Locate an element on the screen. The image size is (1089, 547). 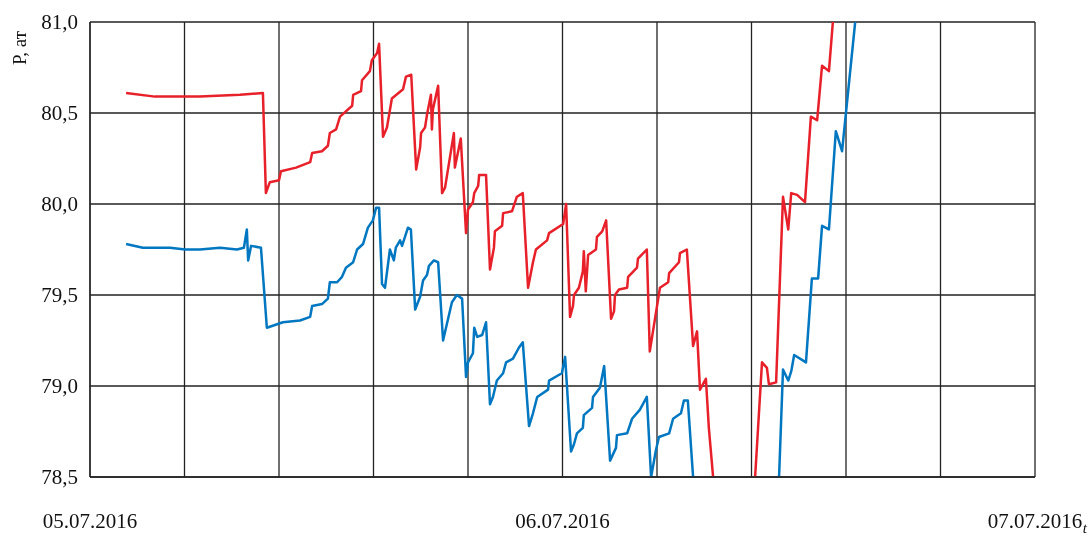
y-tick-label: 79,5 is located at coordinates (59, 295).